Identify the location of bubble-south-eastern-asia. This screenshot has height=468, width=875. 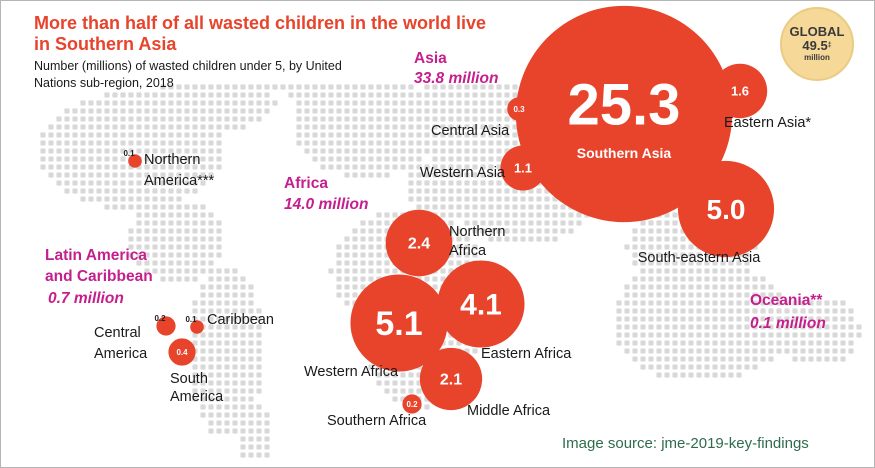
(726, 209).